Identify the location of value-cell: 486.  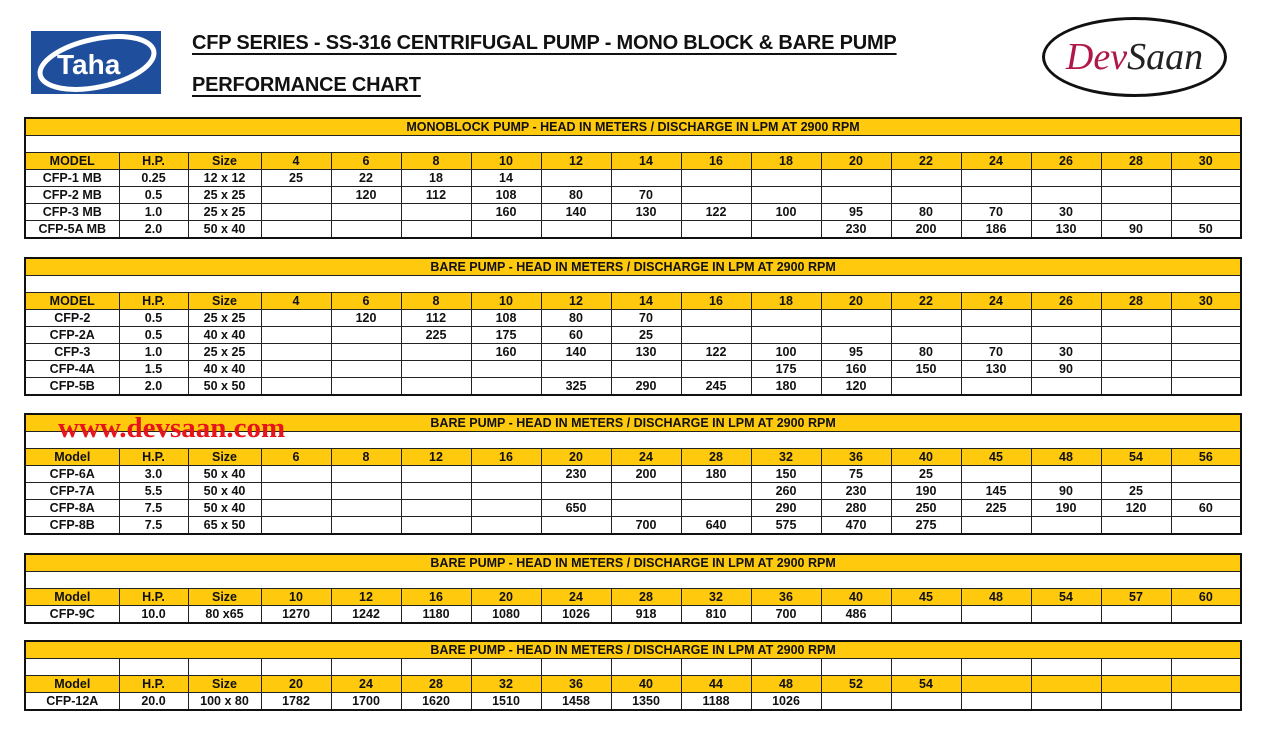
(856, 614).